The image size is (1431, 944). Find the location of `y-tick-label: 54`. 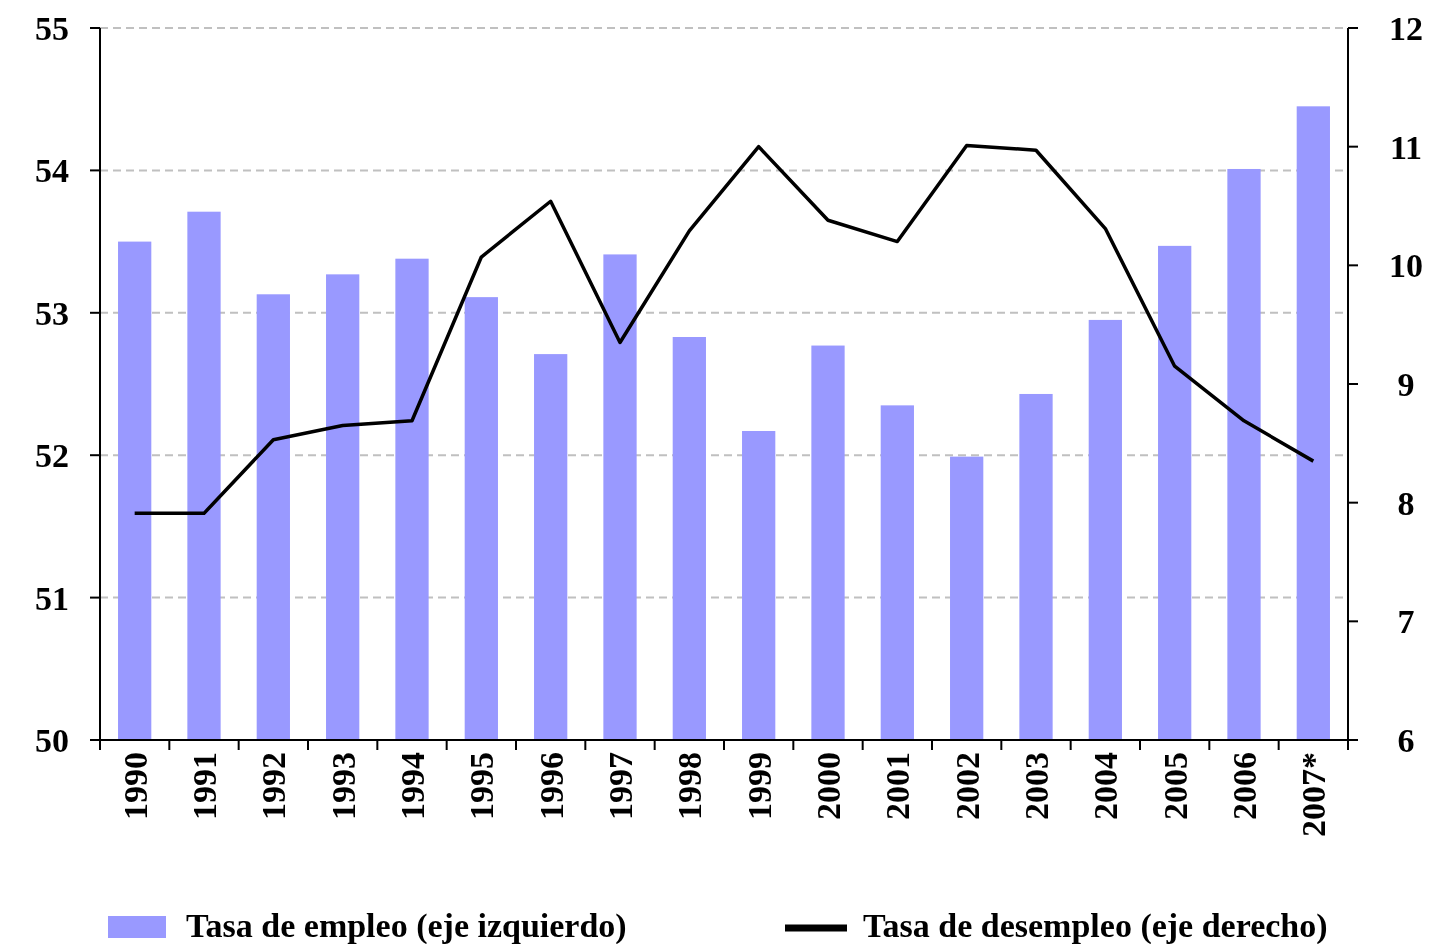

y-tick-label: 54 is located at coordinates (52, 171).